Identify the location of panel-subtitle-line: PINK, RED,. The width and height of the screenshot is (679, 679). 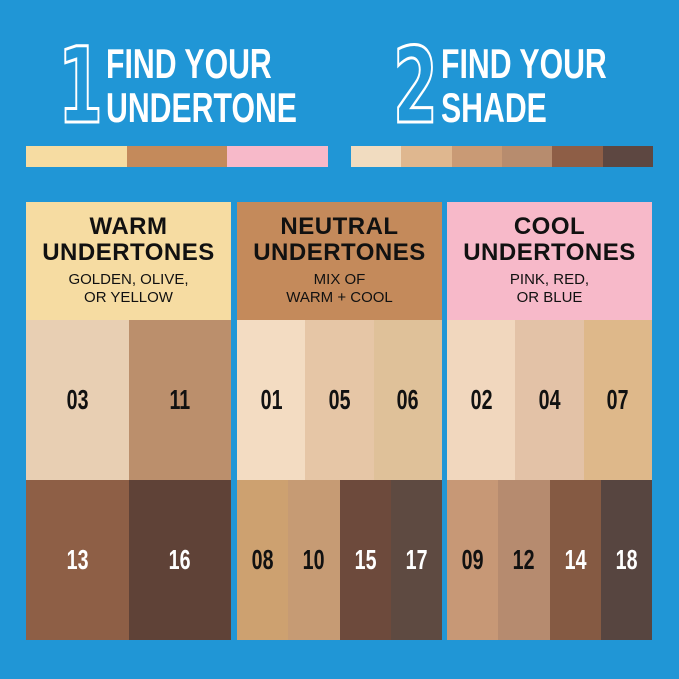
(549, 279).